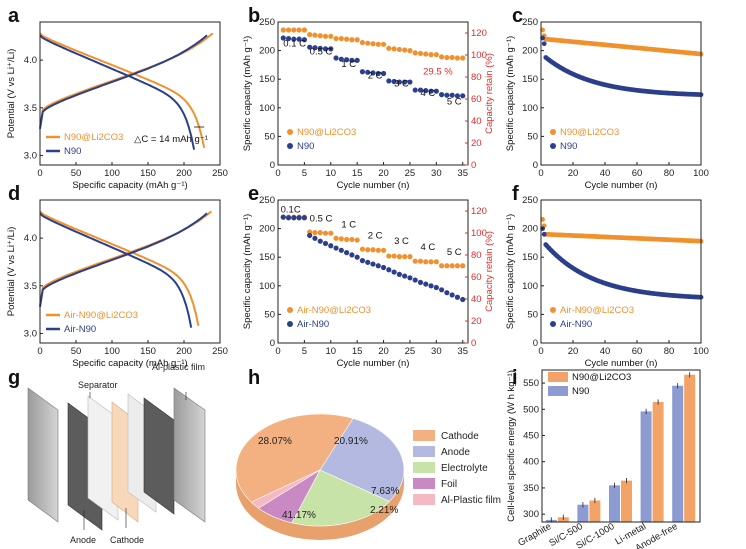  I want to click on y-tick-label: 200, so click(267, 51).